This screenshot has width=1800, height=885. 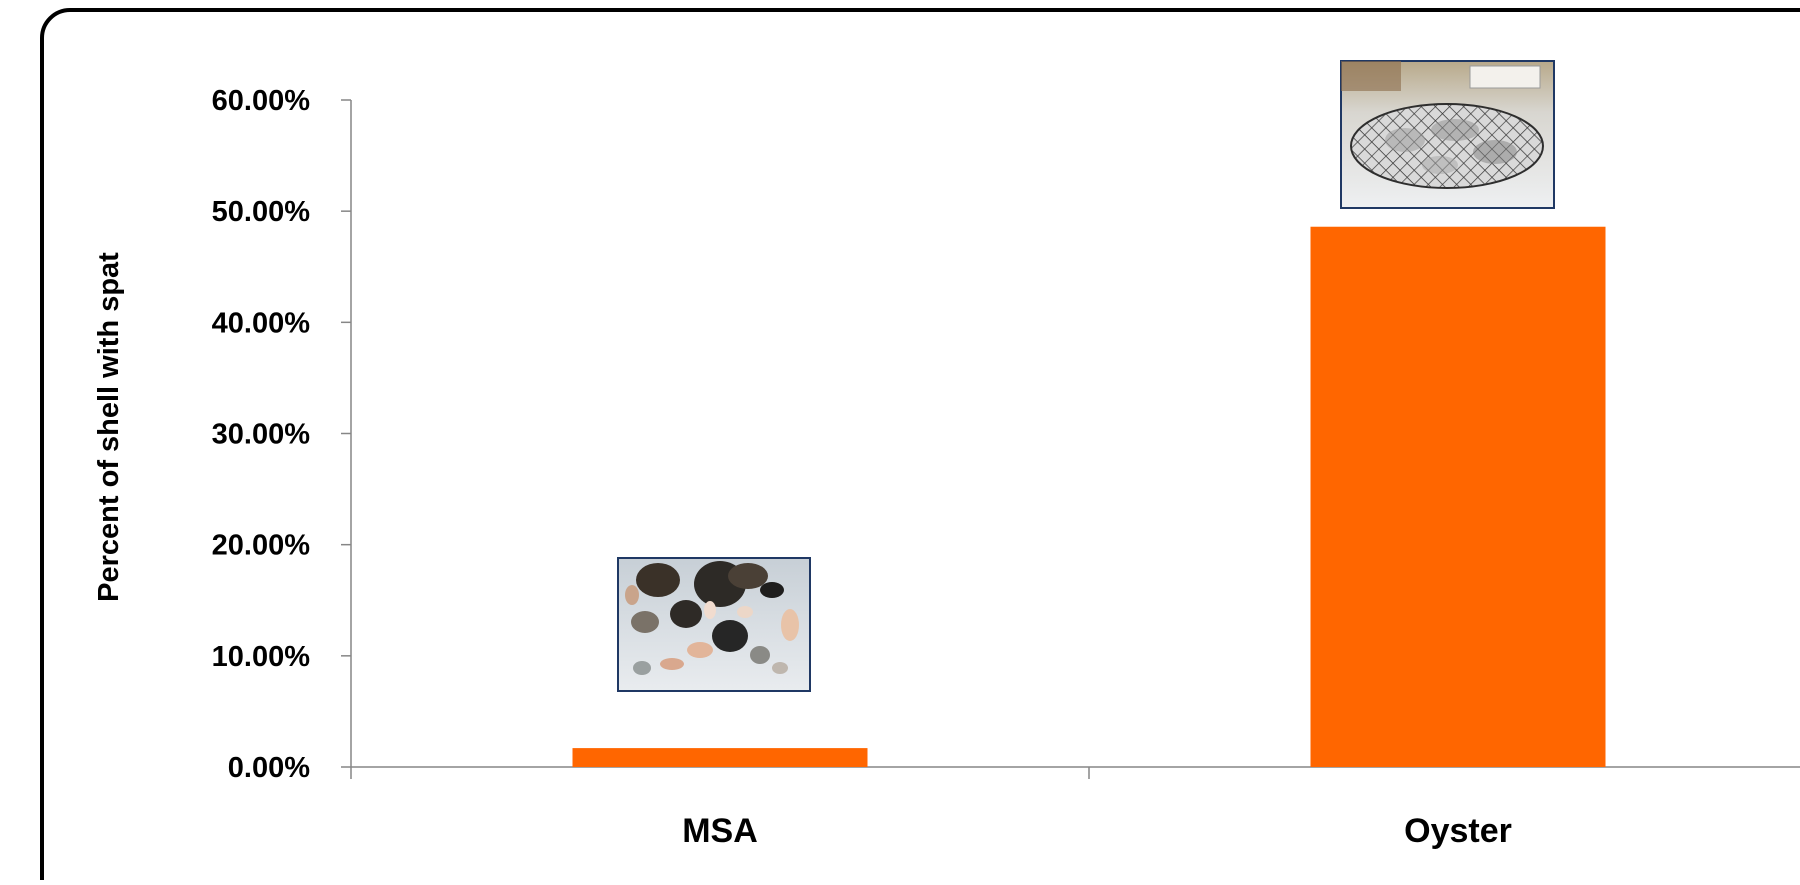 I want to click on y-tick-label: 0.00%, so click(x=269, y=768).